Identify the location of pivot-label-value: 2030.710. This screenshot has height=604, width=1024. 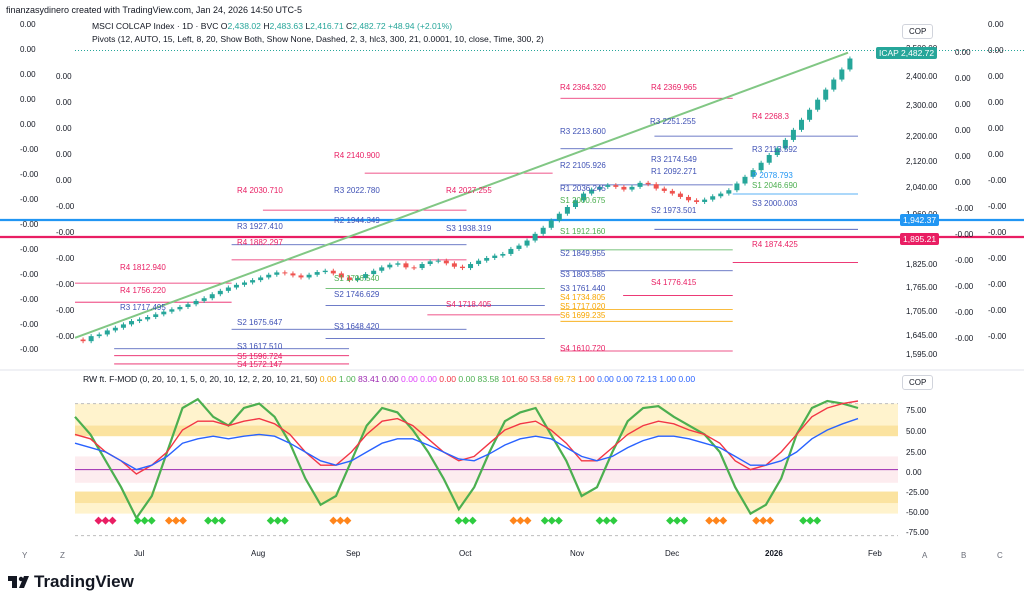
(266, 190).